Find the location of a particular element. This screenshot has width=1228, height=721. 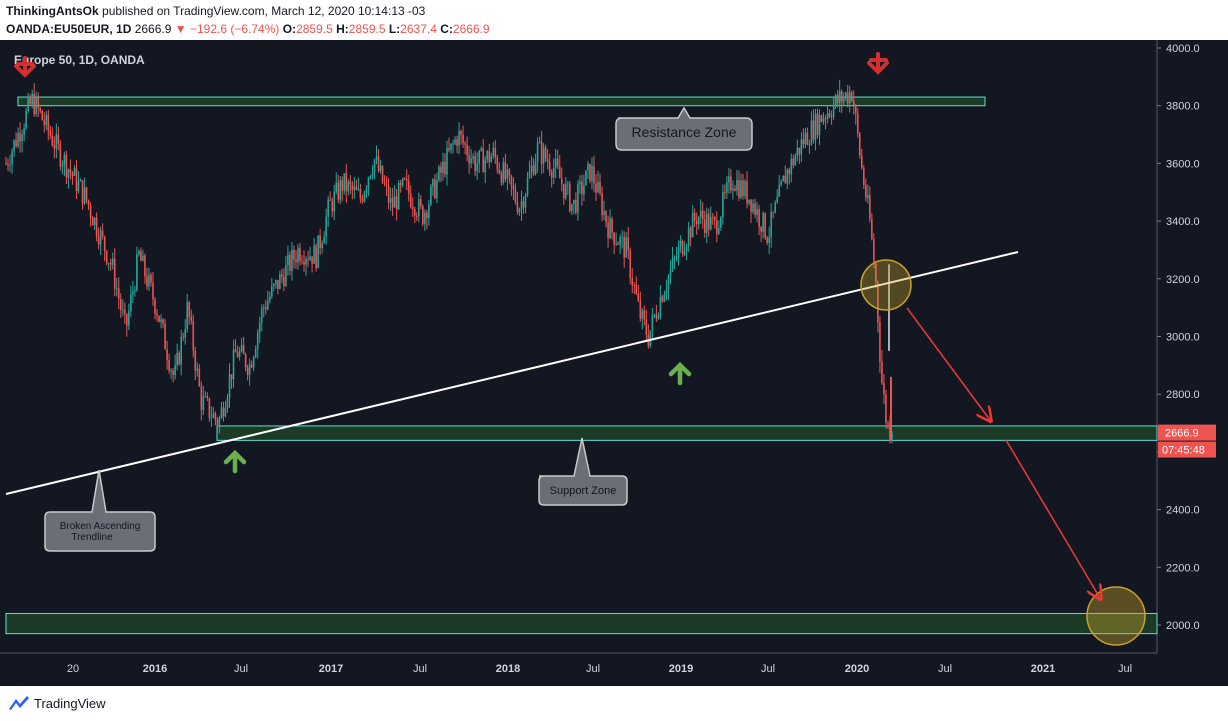

x-tick-label: 2017 is located at coordinates (331, 669).